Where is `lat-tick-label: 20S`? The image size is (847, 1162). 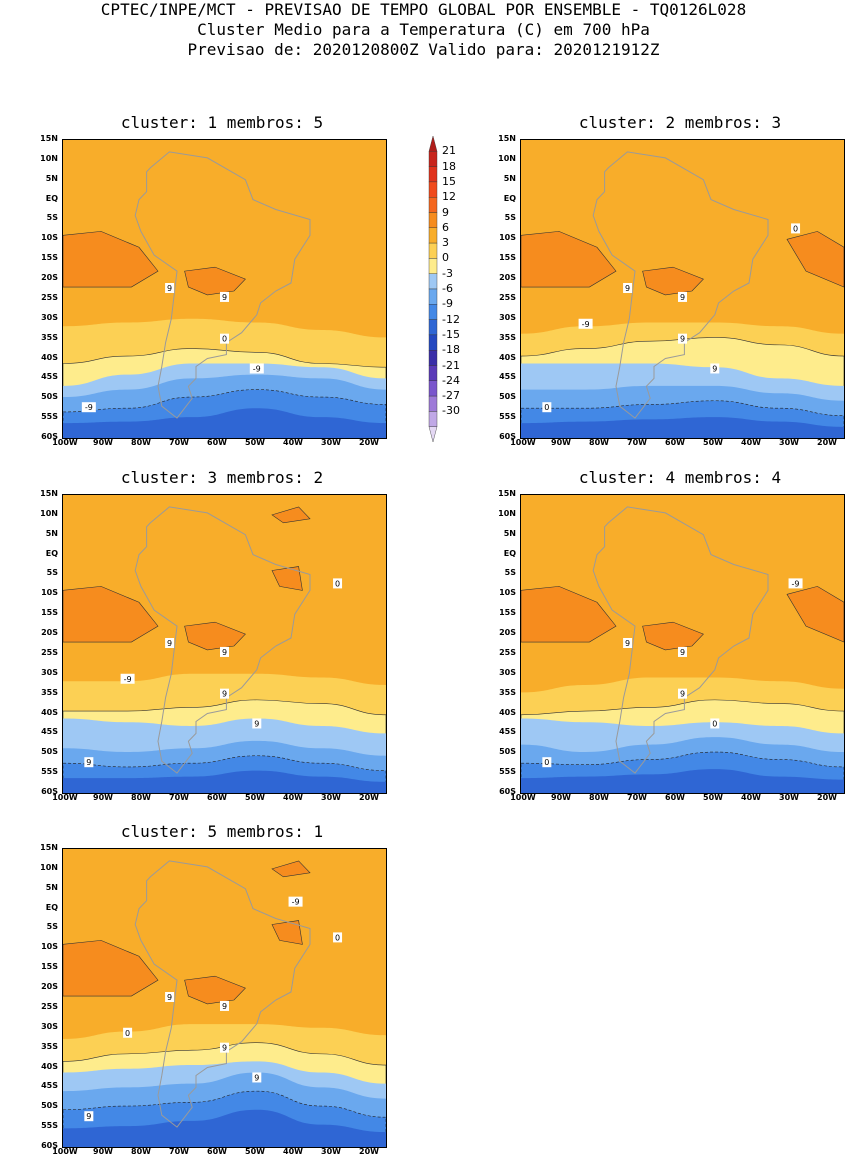
lat-tick-label: 20S is located at coordinates (49, 278).